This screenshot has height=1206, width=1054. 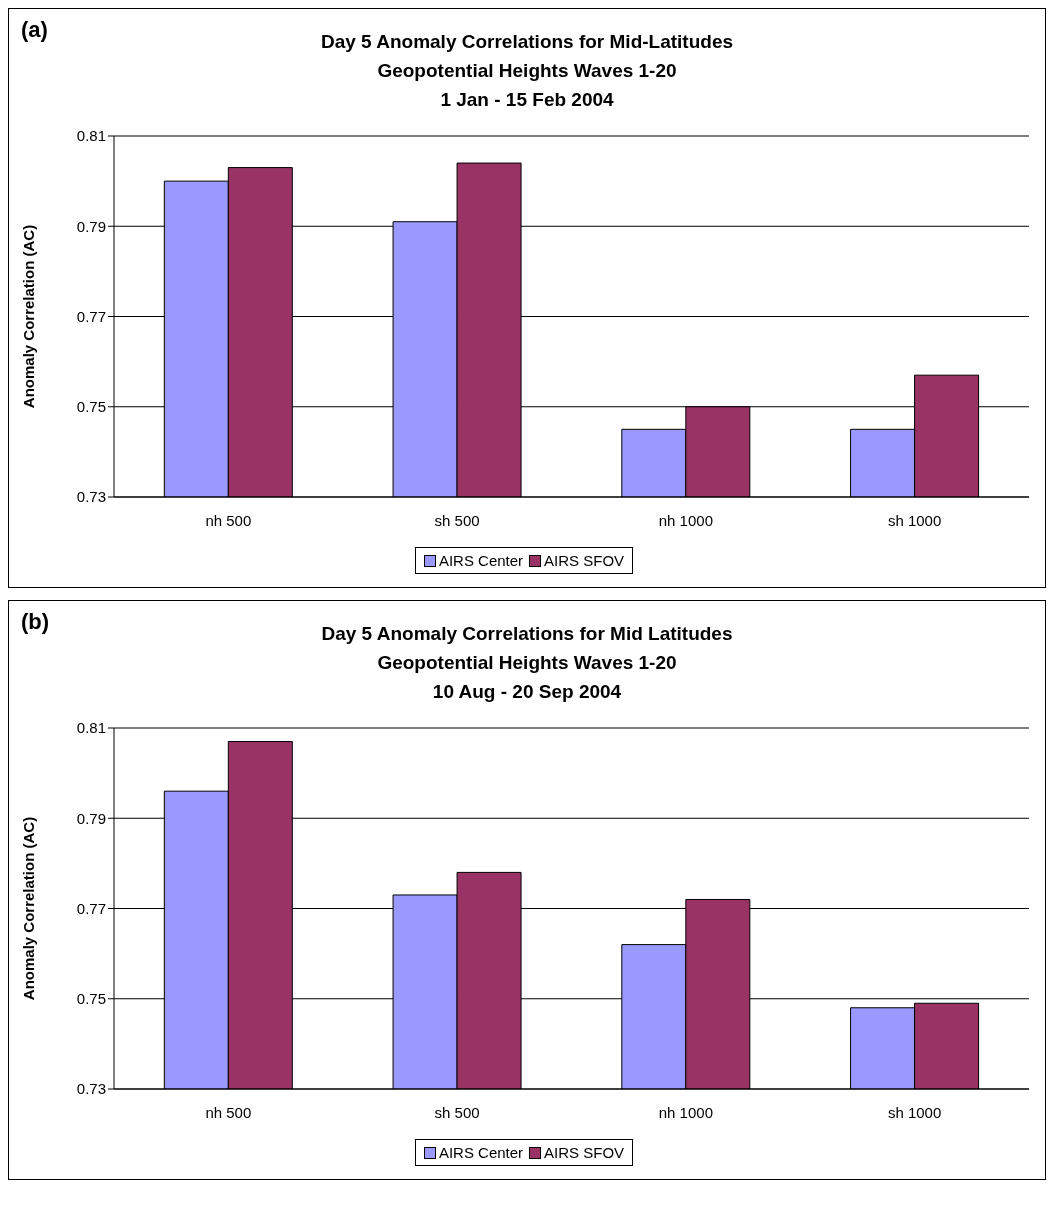 I want to click on text: (a), so click(x=34, y=30).